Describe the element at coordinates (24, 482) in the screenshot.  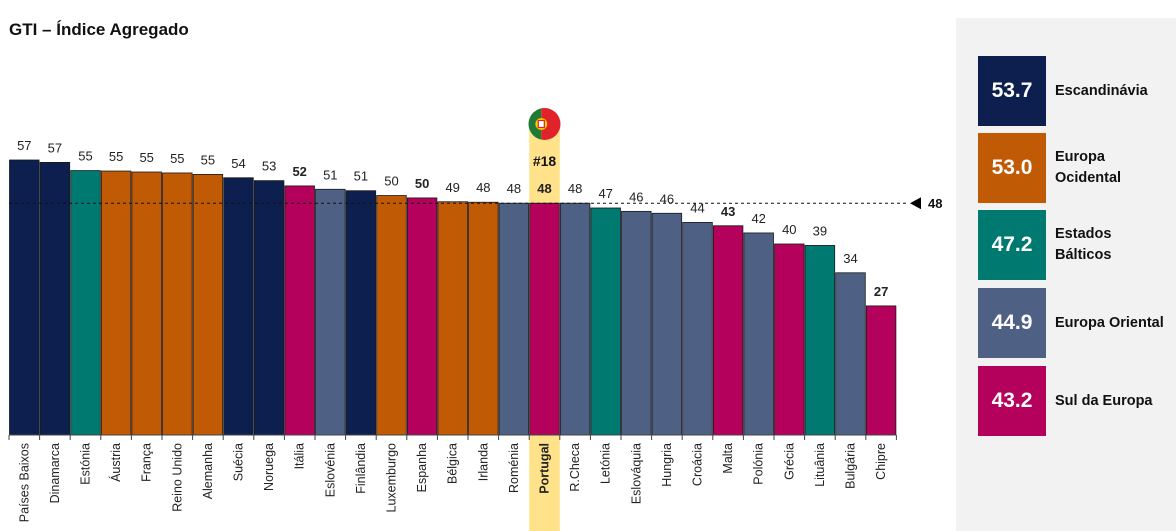
I see `category-label-1: Países Baixos` at that location.